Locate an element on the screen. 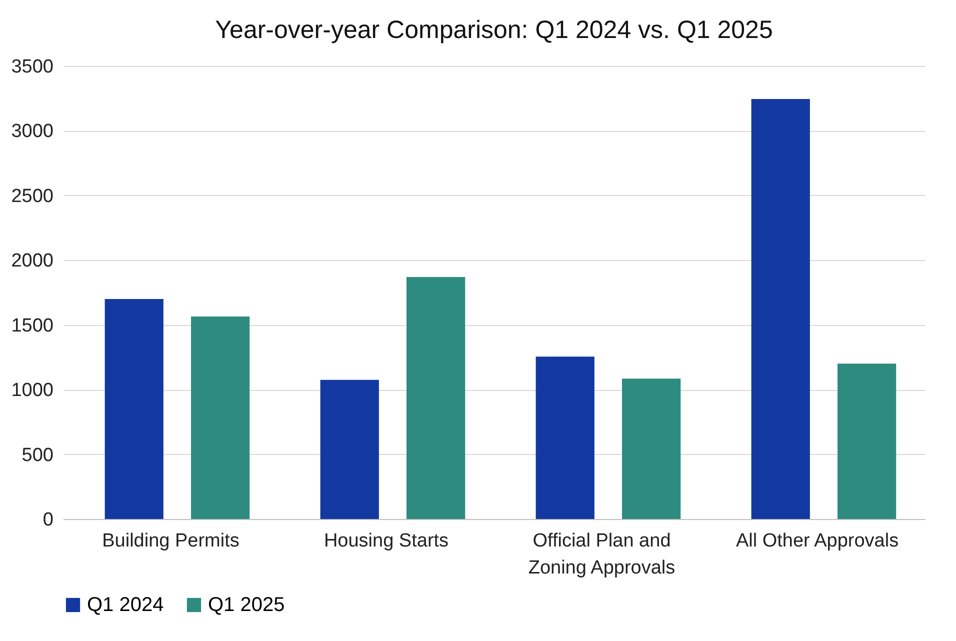 This screenshot has height=641, width=956. x-tick-label: Building Permits is located at coordinates (171, 541).